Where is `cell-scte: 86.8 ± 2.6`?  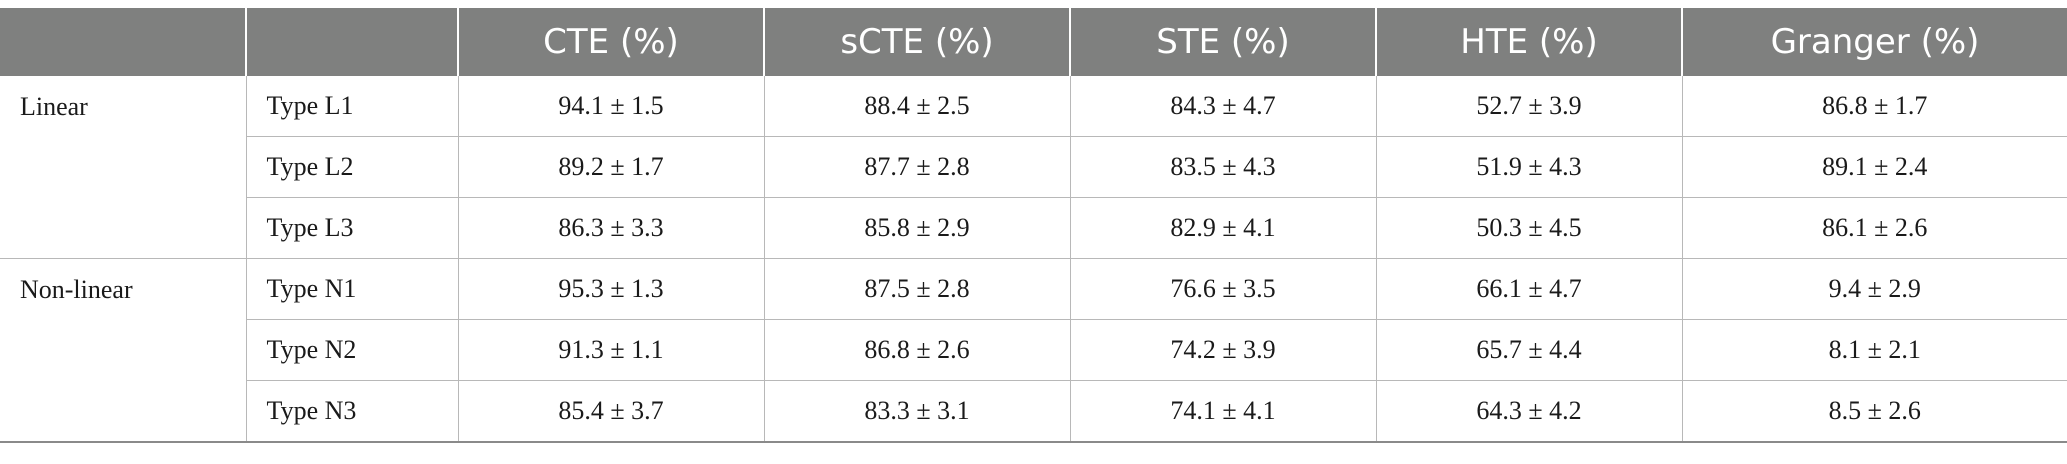 cell-scte: 86.8 ± 2.6 is located at coordinates (917, 350).